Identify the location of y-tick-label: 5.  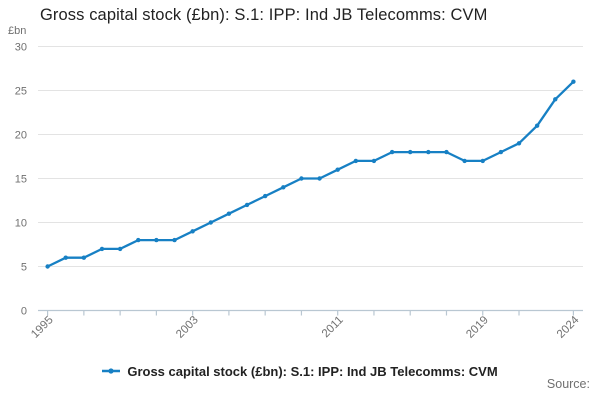
(24, 268).